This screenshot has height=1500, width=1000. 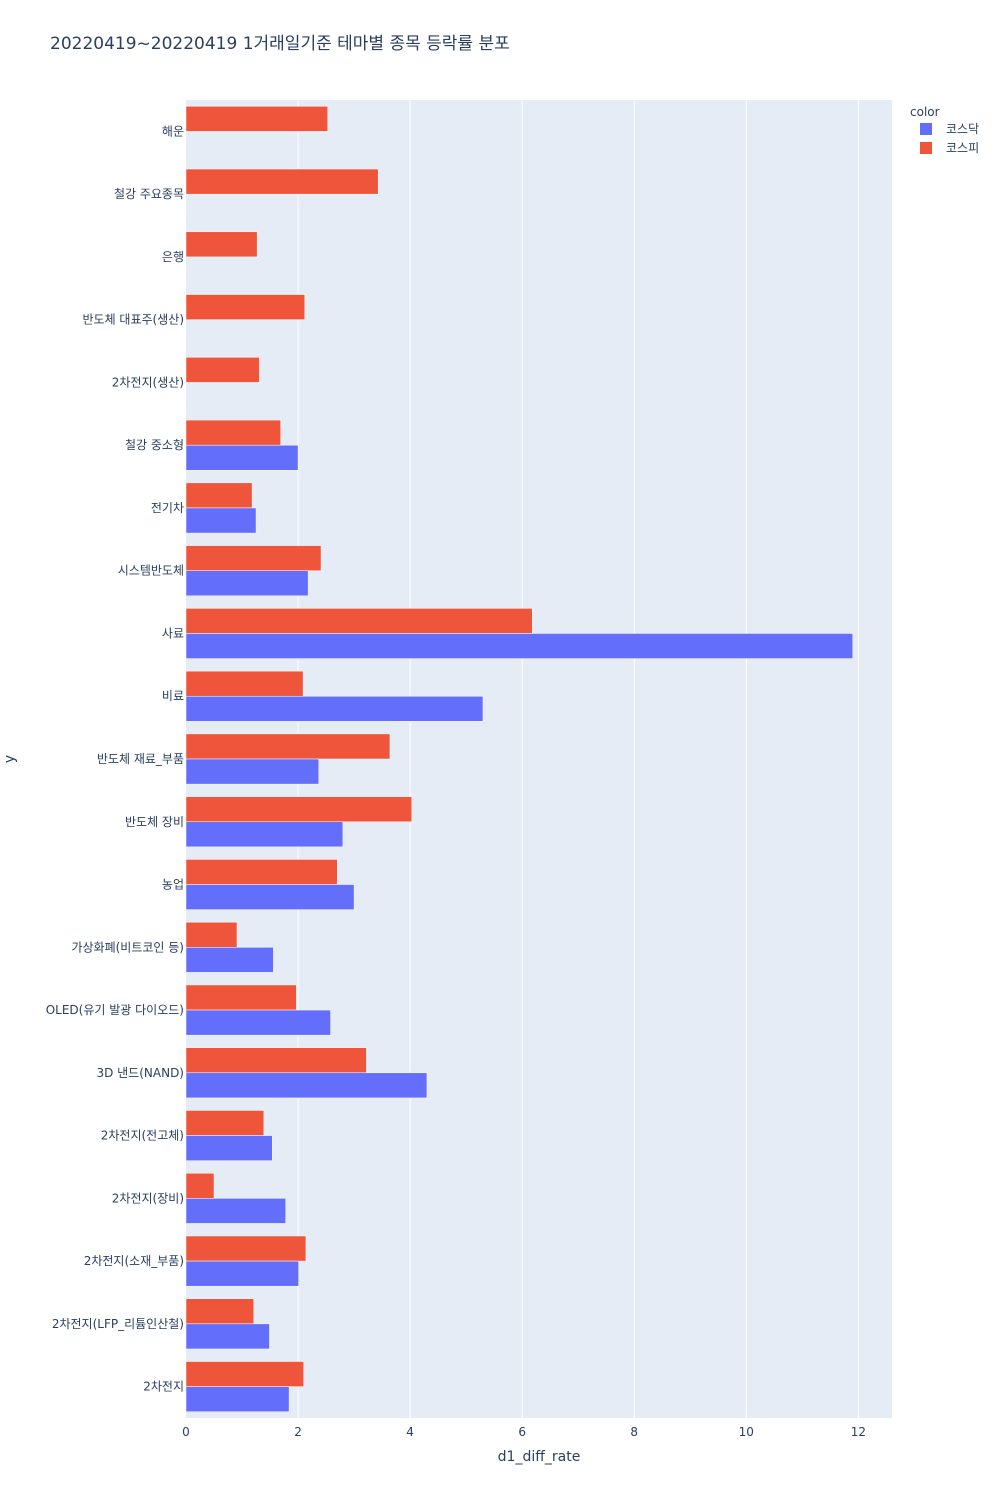 I want to click on y-tick-label: 3D 낸드(NAND), so click(x=140, y=1073).